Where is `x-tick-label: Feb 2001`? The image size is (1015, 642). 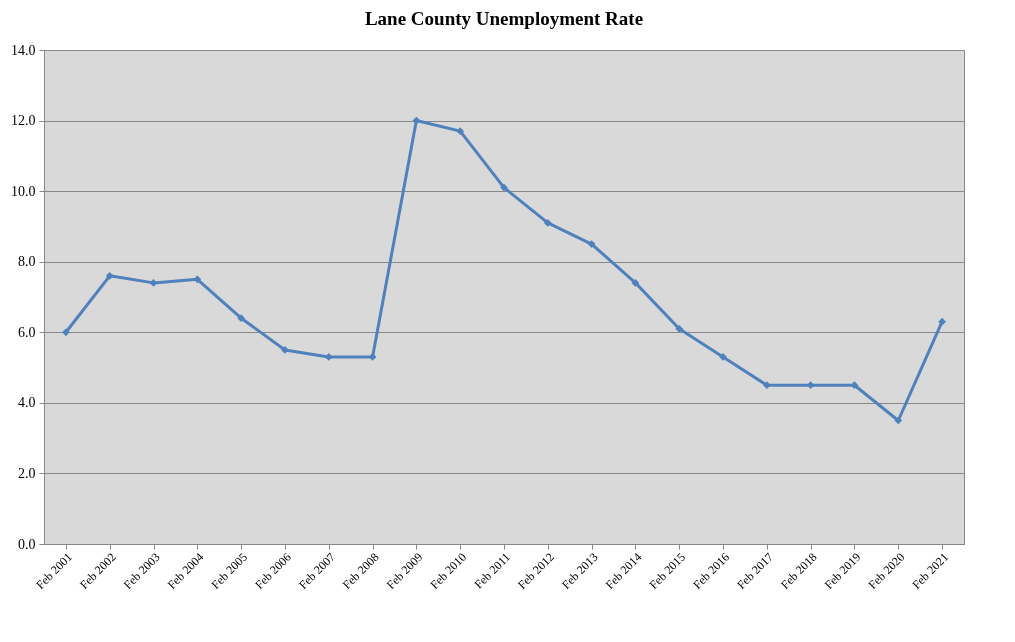
x-tick-label: Feb 2001 is located at coordinates (54, 571).